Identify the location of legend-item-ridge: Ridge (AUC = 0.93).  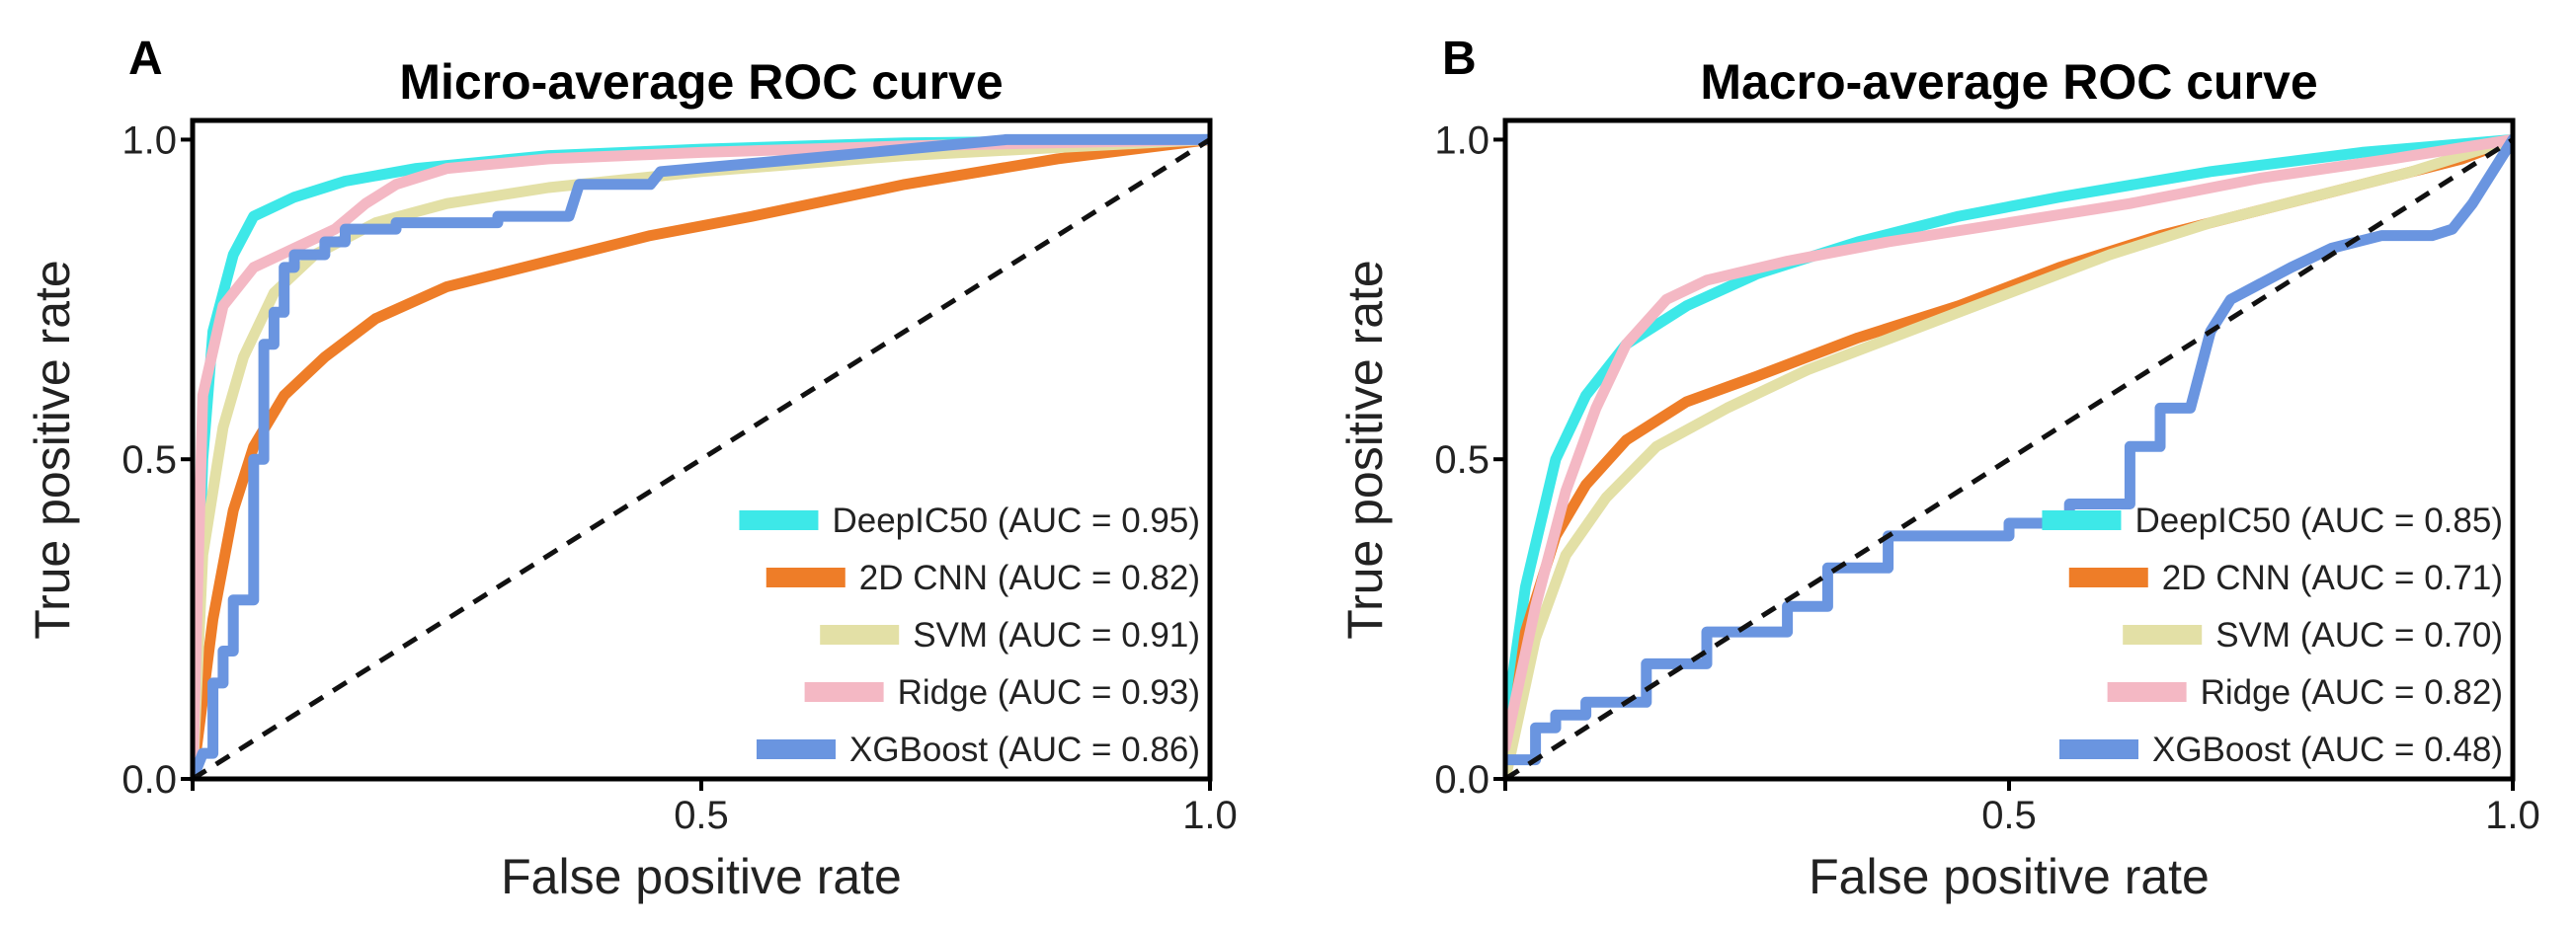
(1002, 692).